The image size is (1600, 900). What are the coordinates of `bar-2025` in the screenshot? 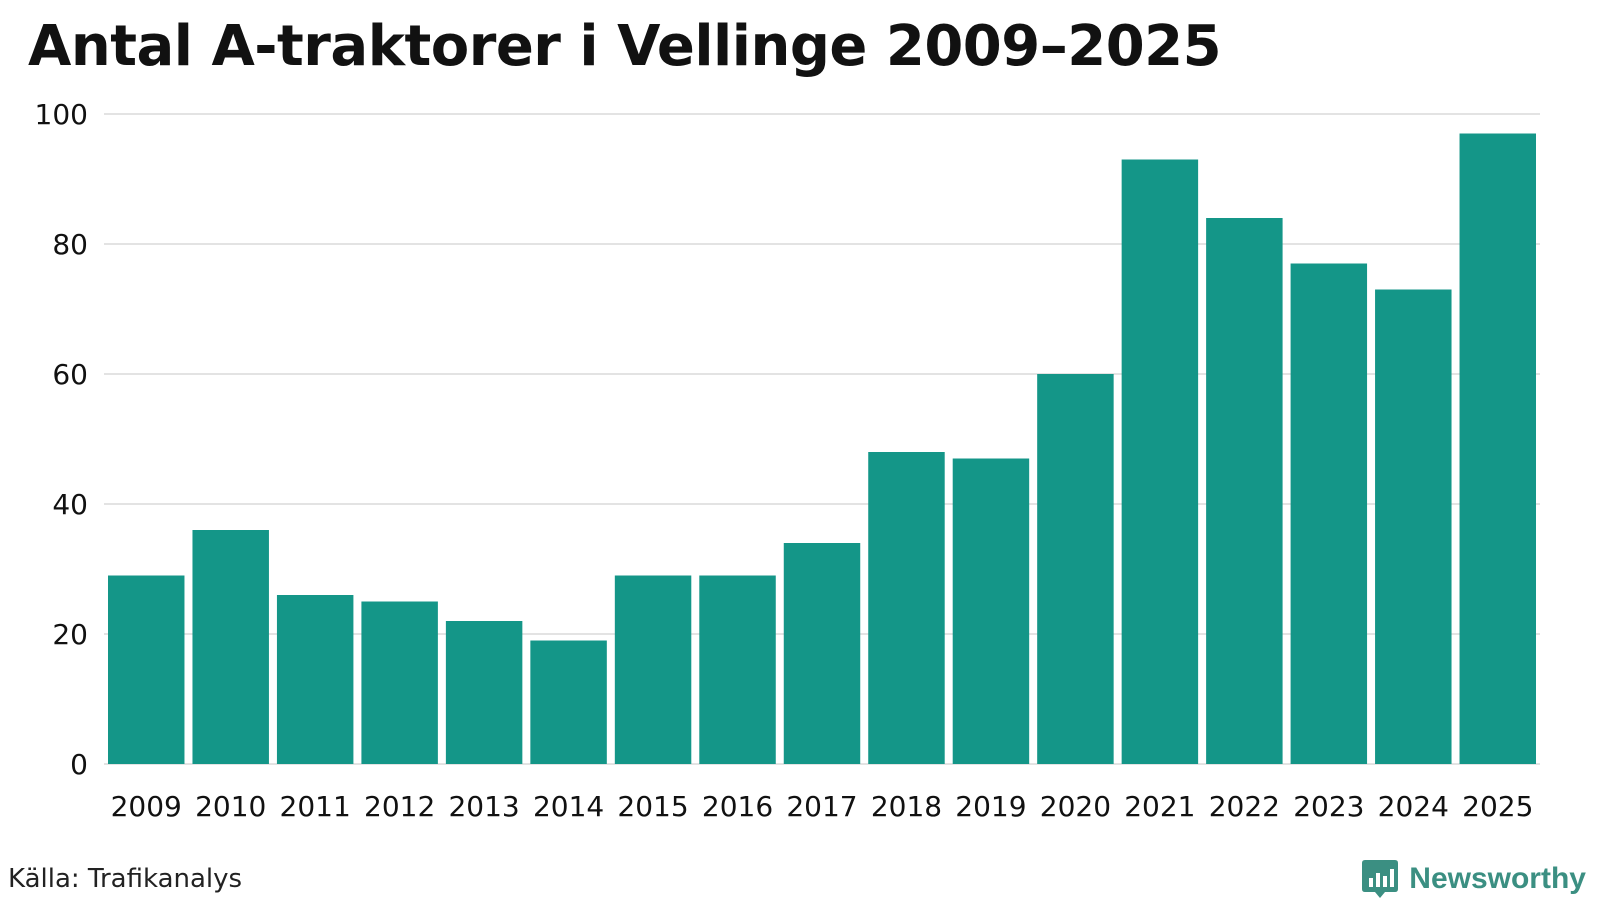 It's located at (1497, 448).